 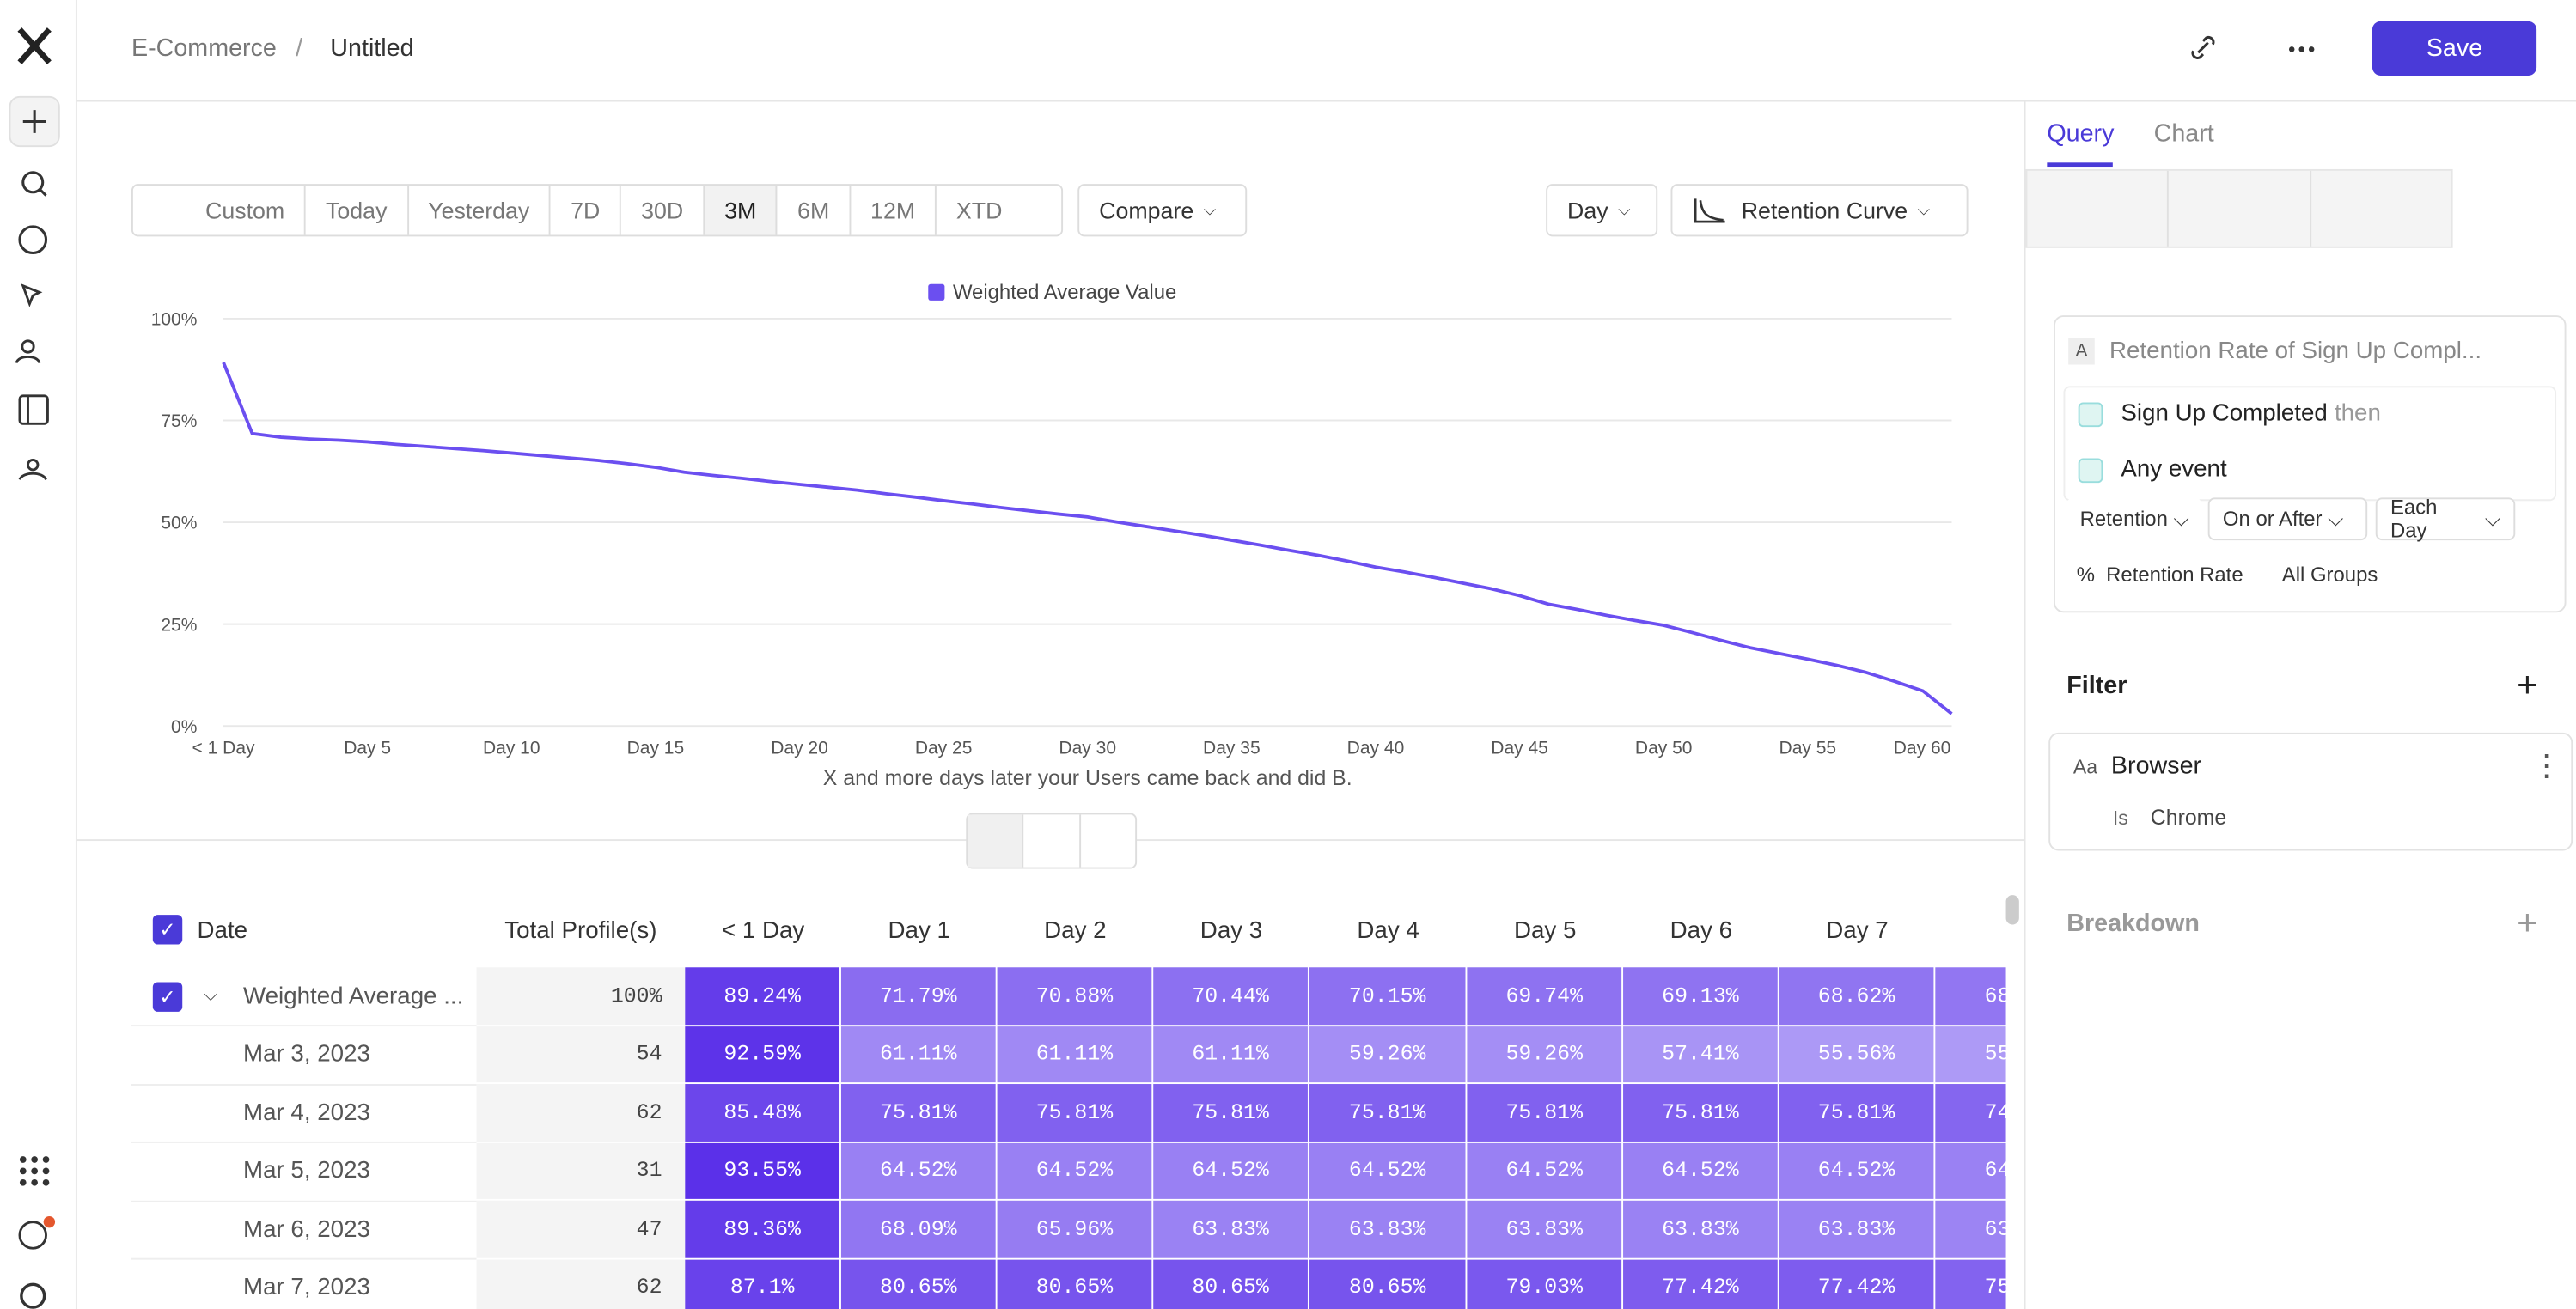 What do you see at coordinates (1387, 996) in the screenshot?
I see `retention-cell: 70.15%` at bounding box center [1387, 996].